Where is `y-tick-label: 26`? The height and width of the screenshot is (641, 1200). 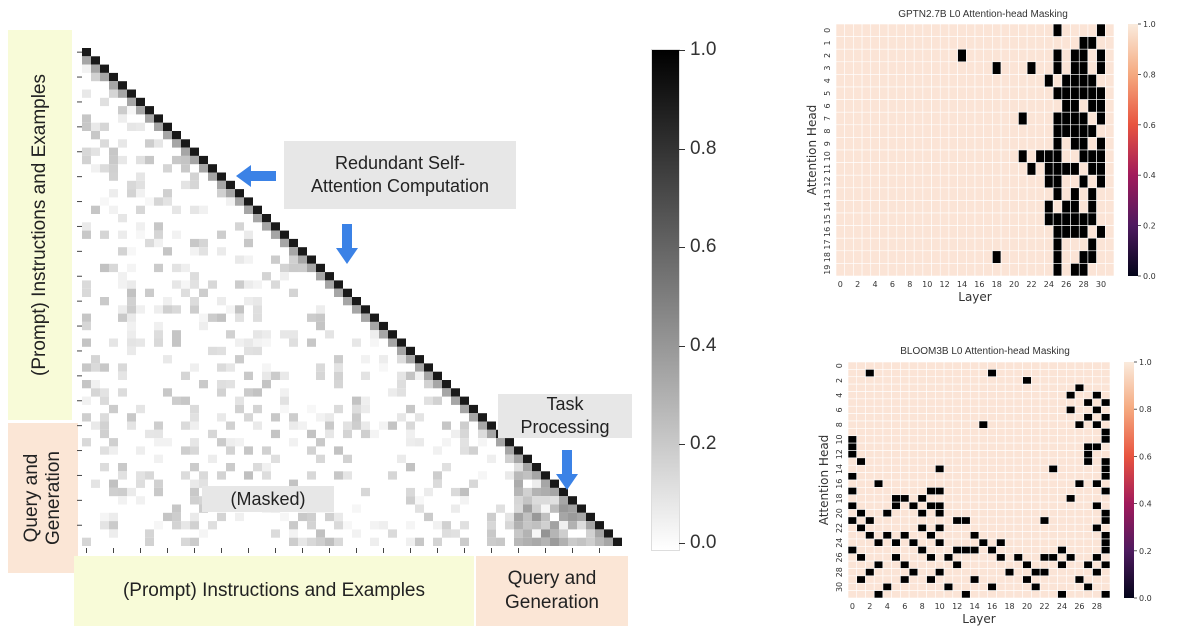 y-tick-label: 26 is located at coordinates (839, 557).